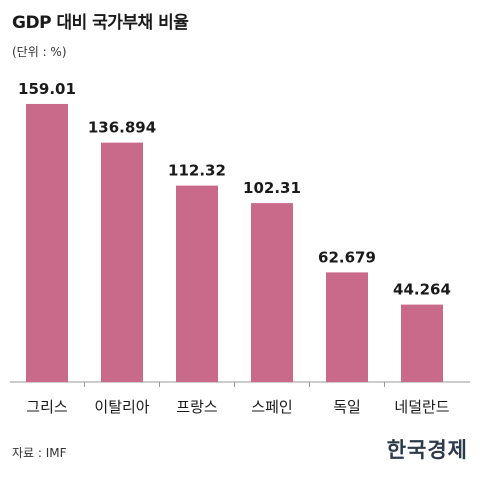  Describe the element at coordinates (272, 188) in the screenshot. I see `value-label: 102.31` at that location.